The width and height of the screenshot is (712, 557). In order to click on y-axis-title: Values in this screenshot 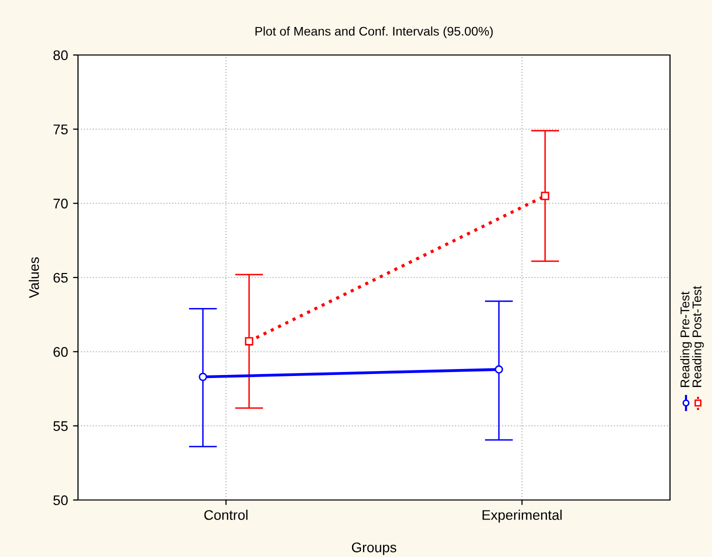, I will do `click(33, 277)`.